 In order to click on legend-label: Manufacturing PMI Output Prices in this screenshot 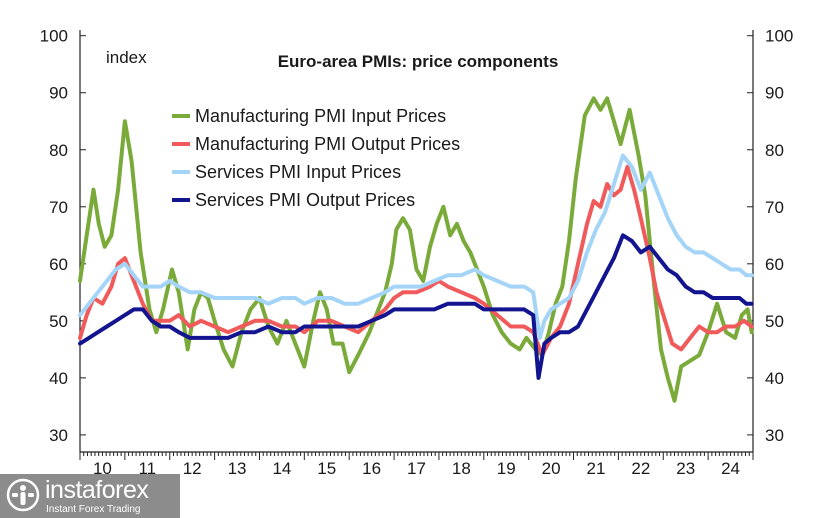, I will do `click(327, 144)`.